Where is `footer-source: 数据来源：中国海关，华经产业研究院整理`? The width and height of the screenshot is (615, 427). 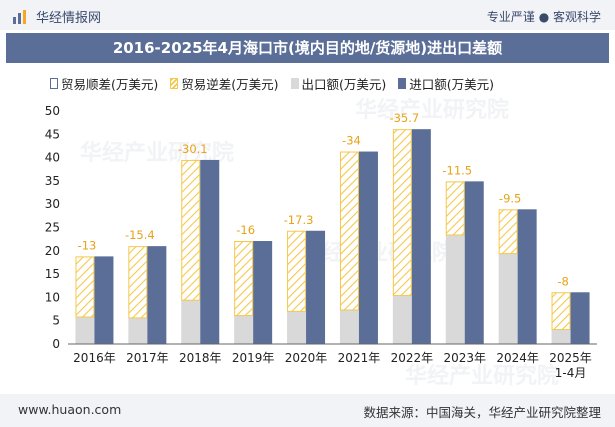
footer-source: 数据来源：中国海关，华经产业研究院整理 is located at coordinates (482, 412).